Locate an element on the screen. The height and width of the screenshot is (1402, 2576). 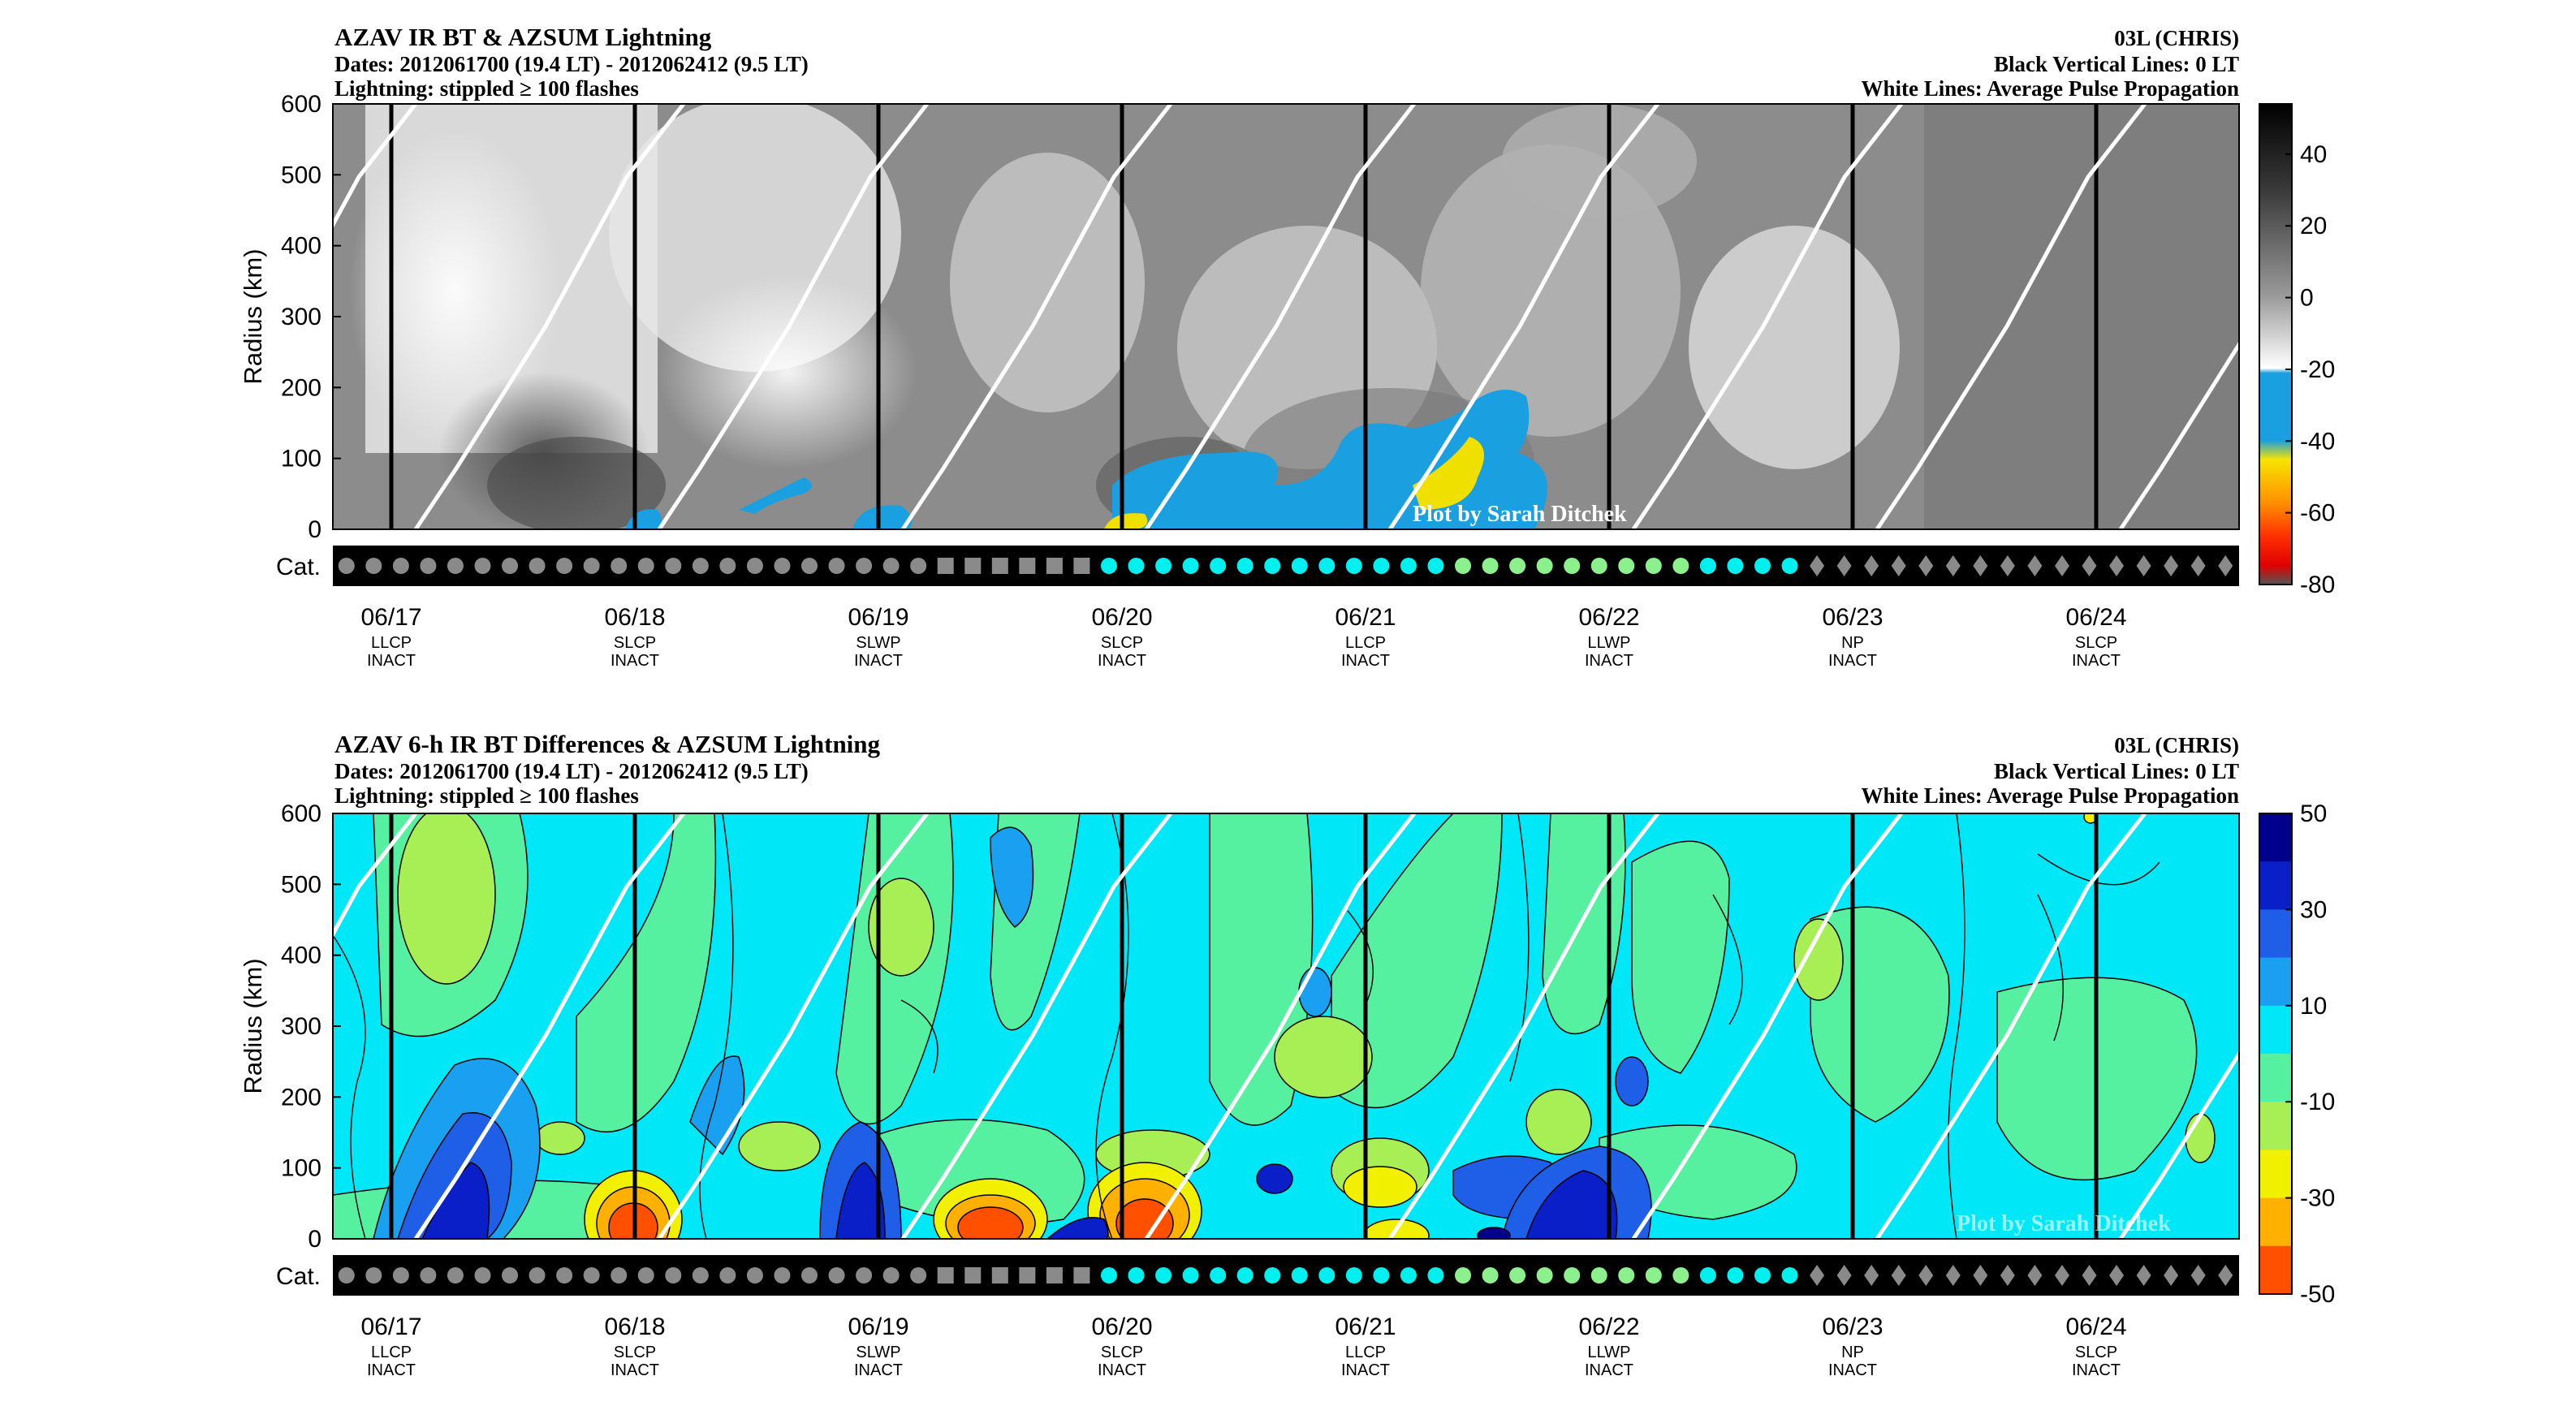
y-tick-label: 300 is located at coordinates (301, 1026).